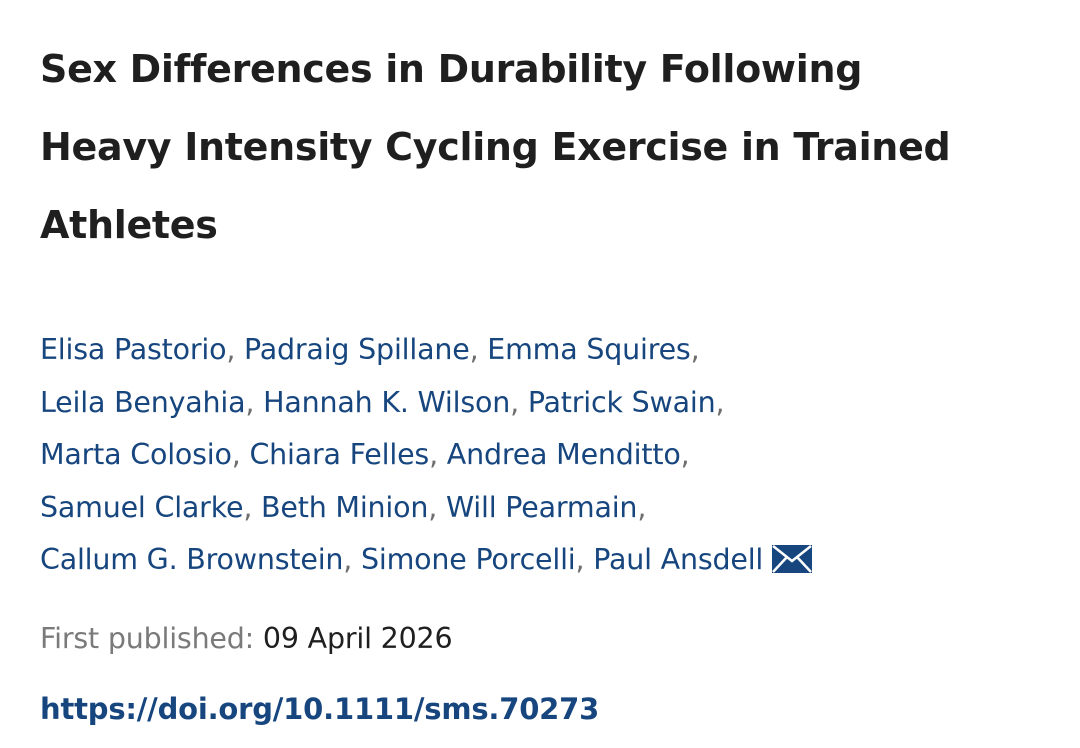 This screenshot has height=748, width=1080. Describe the element at coordinates (545, 639) in the screenshot. I see `publication-date: First published: 09 April 2026` at that location.